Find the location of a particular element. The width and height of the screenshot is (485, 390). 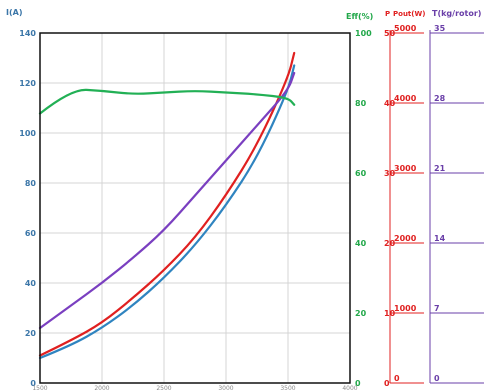

pout-tick-label: 2000 is located at coordinates (405, 238).